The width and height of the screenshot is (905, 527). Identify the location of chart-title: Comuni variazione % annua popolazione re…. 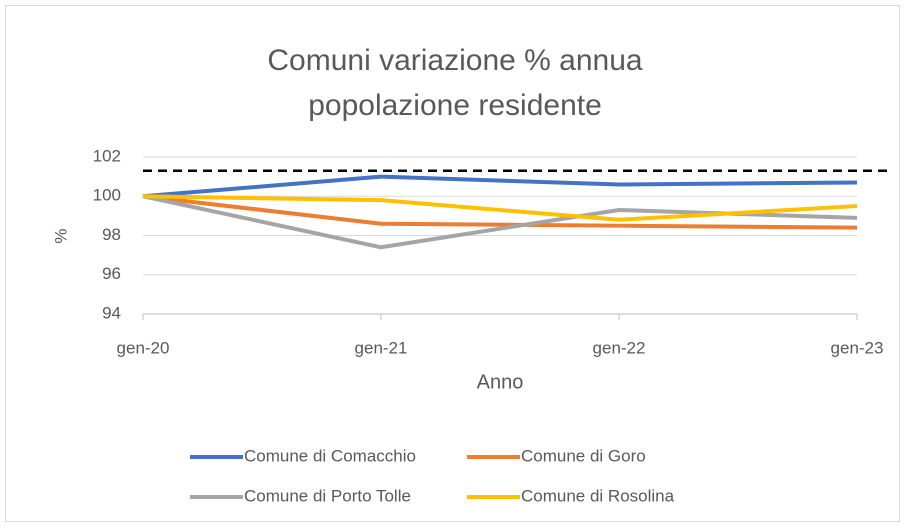
(455, 83).